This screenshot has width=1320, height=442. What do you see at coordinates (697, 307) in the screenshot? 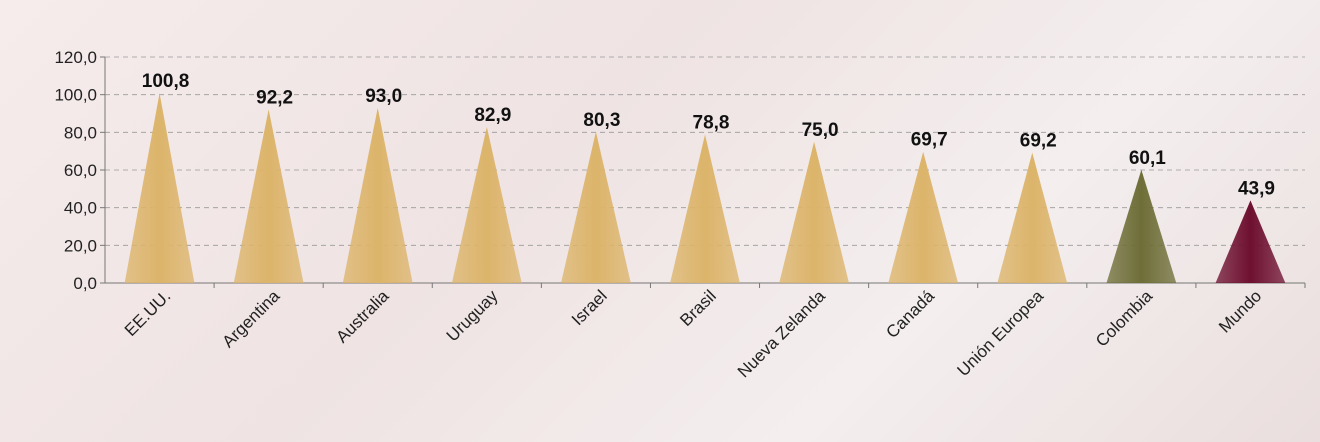
I see `x-tick-label: Brasil` at bounding box center [697, 307].